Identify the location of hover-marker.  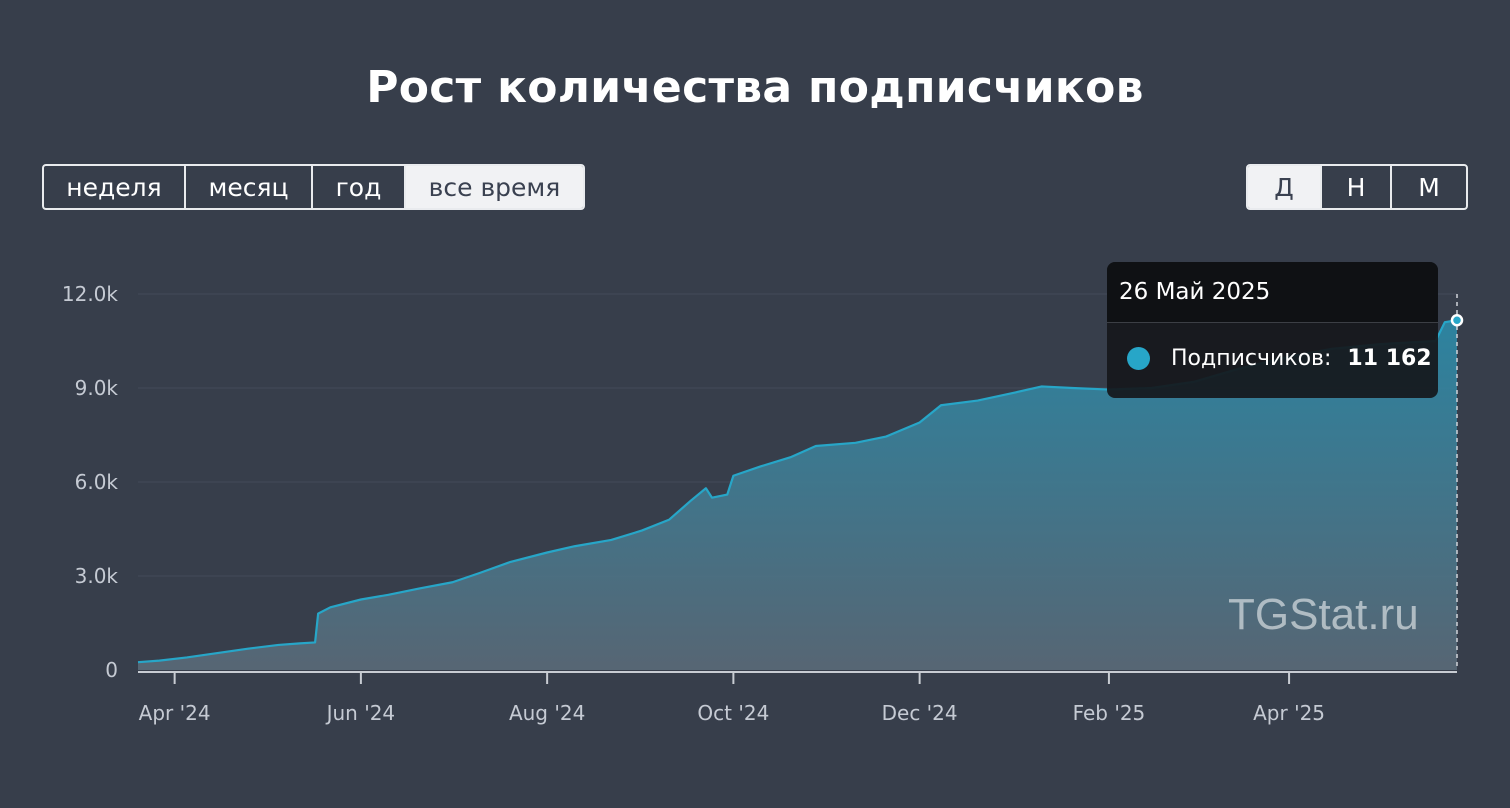
(1457, 482).